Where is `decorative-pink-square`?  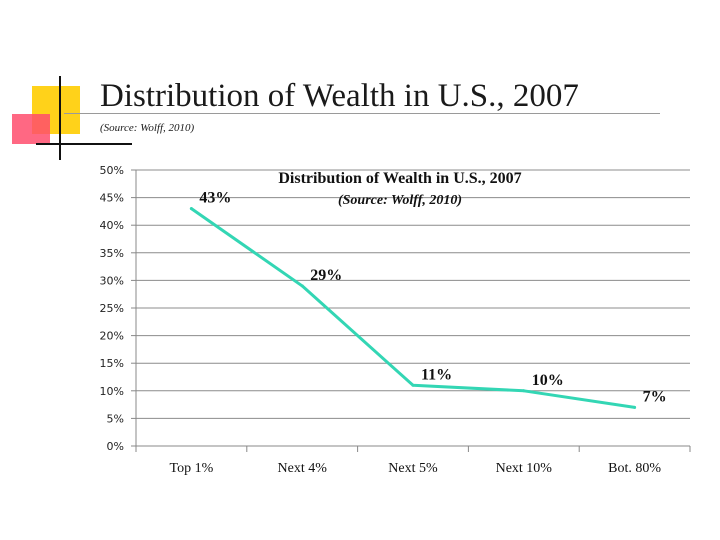 decorative-pink-square is located at coordinates (31, 129).